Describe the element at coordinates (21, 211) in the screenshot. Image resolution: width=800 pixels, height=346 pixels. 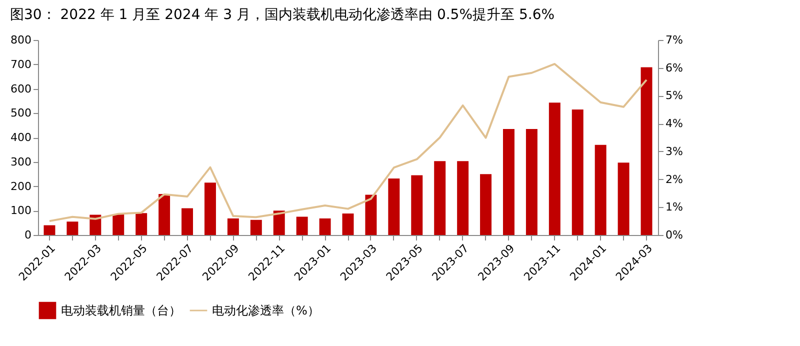
I see `y-tick-label: 100` at that location.